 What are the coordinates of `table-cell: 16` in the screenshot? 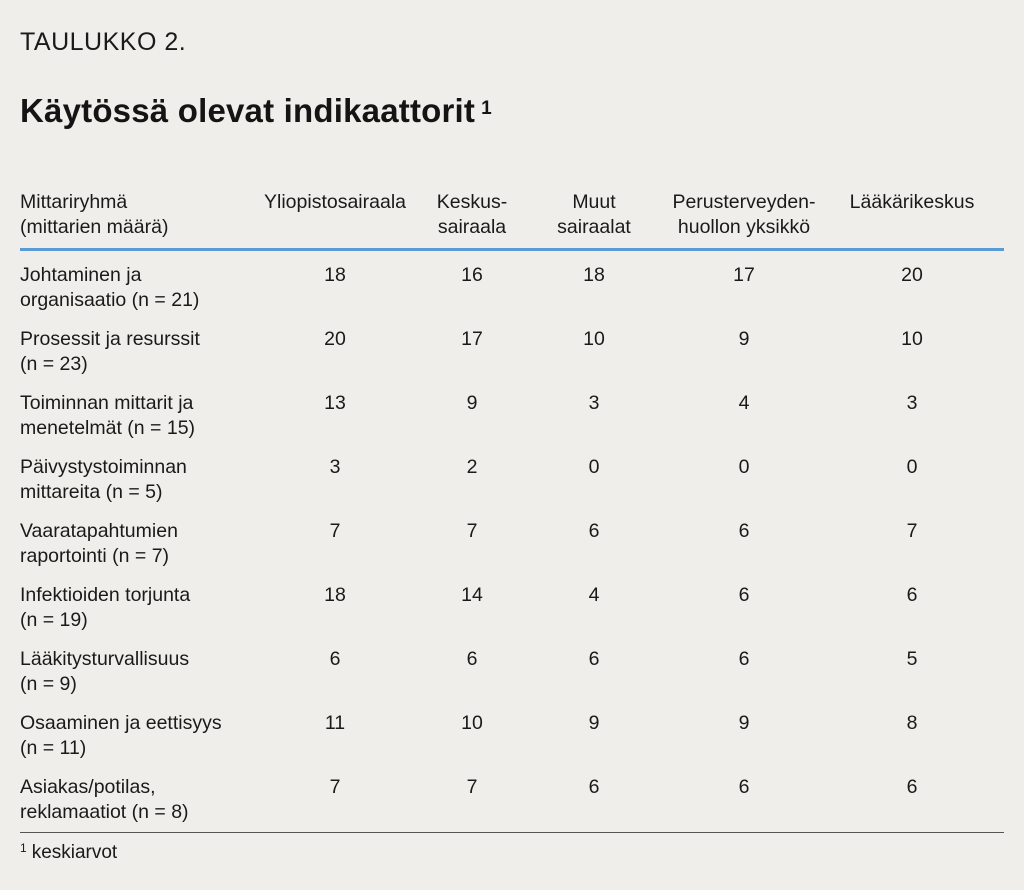 It's located at (472, 275).